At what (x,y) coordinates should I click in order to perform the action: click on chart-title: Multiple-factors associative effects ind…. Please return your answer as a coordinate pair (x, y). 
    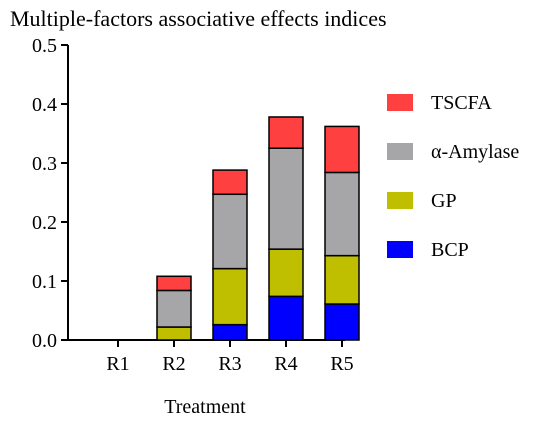
    Looking at the image, I should click on (198, 18).